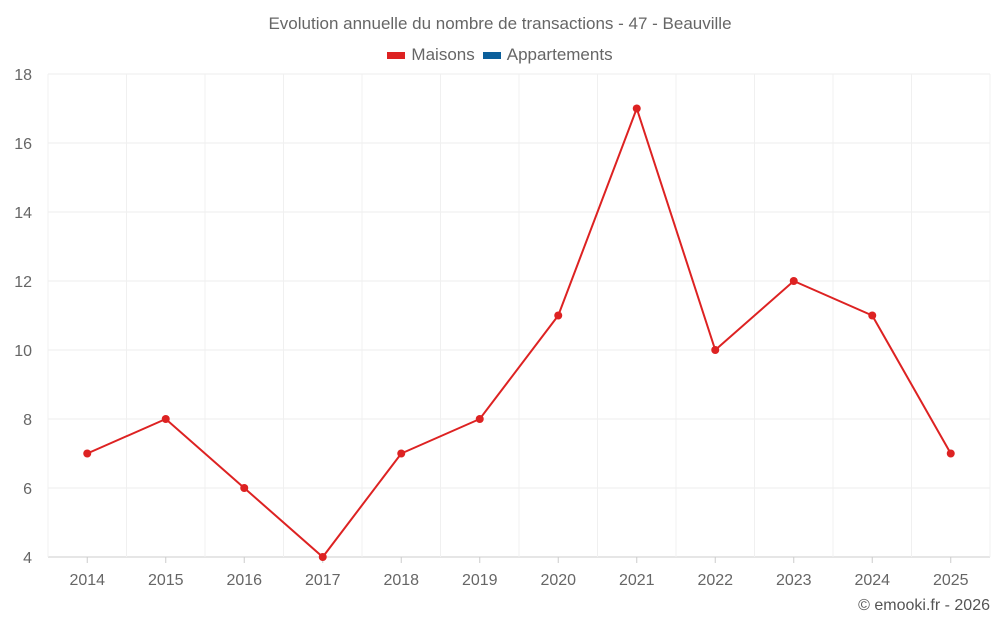 Image resolution: width=1000 pixels, height=625 pixels. I want to click on legend: Maisons Appartements, so click(500, 55).